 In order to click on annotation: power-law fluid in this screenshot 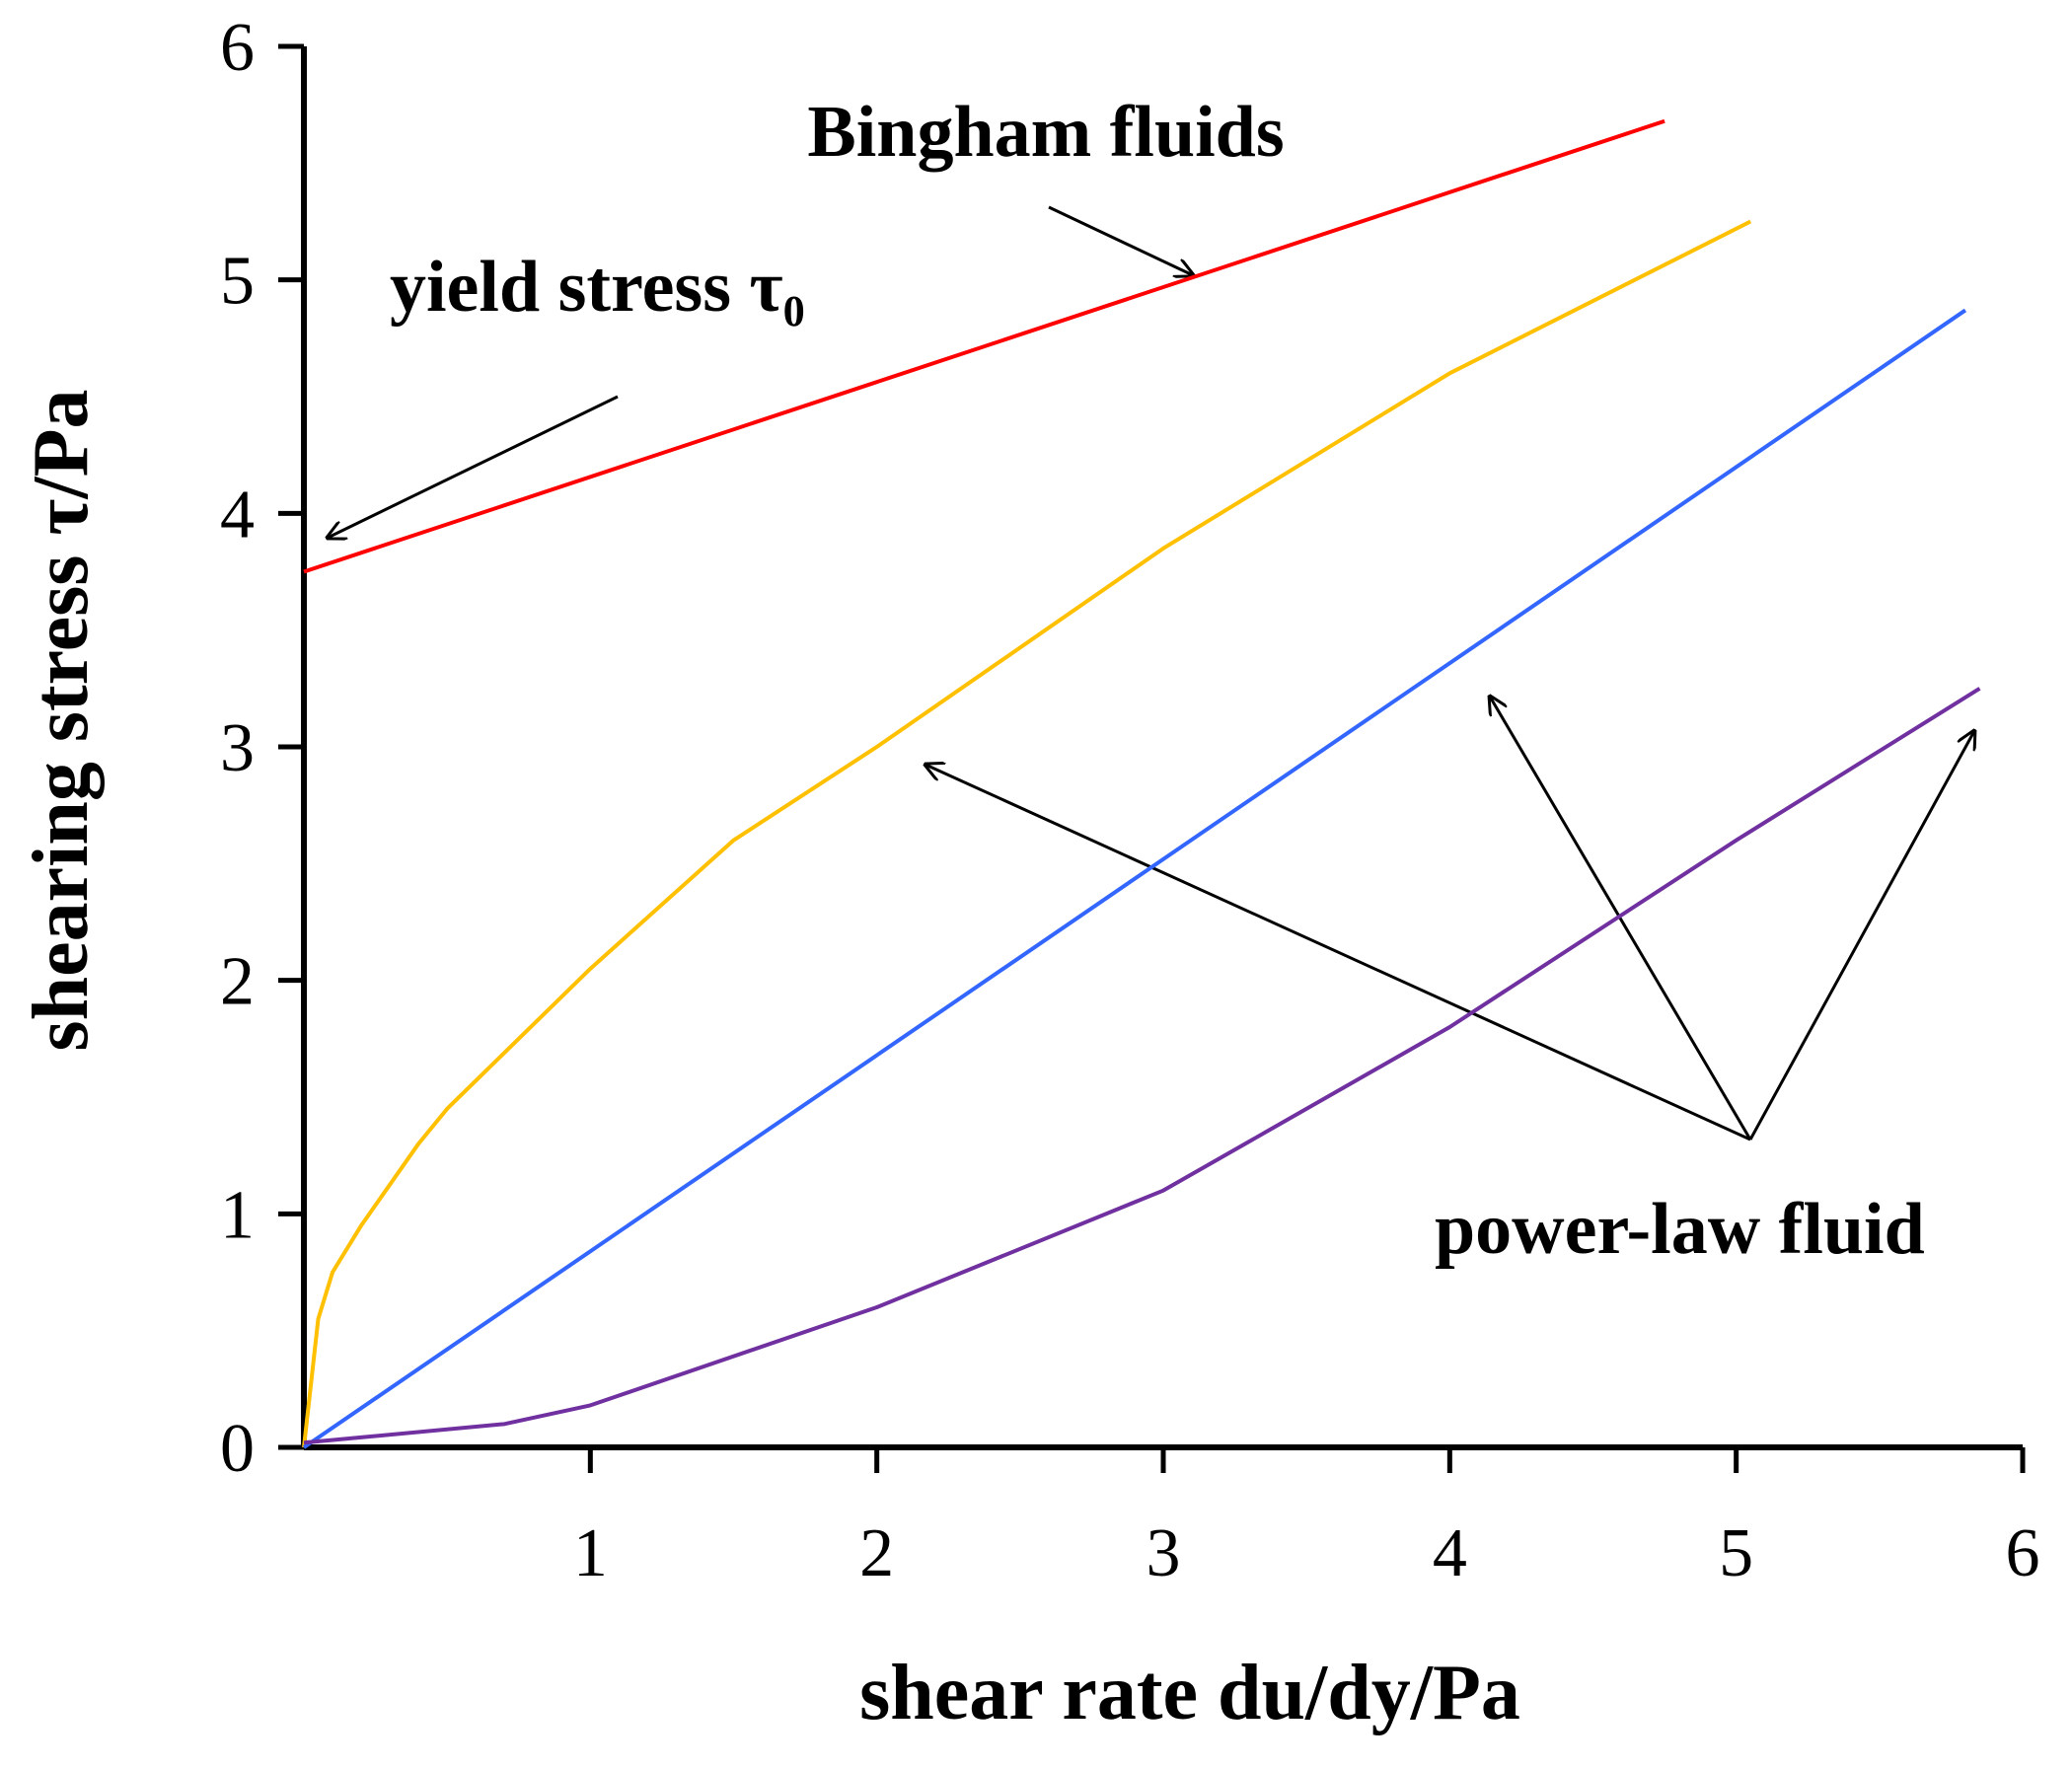, I will do `click(1680, 1229)`.